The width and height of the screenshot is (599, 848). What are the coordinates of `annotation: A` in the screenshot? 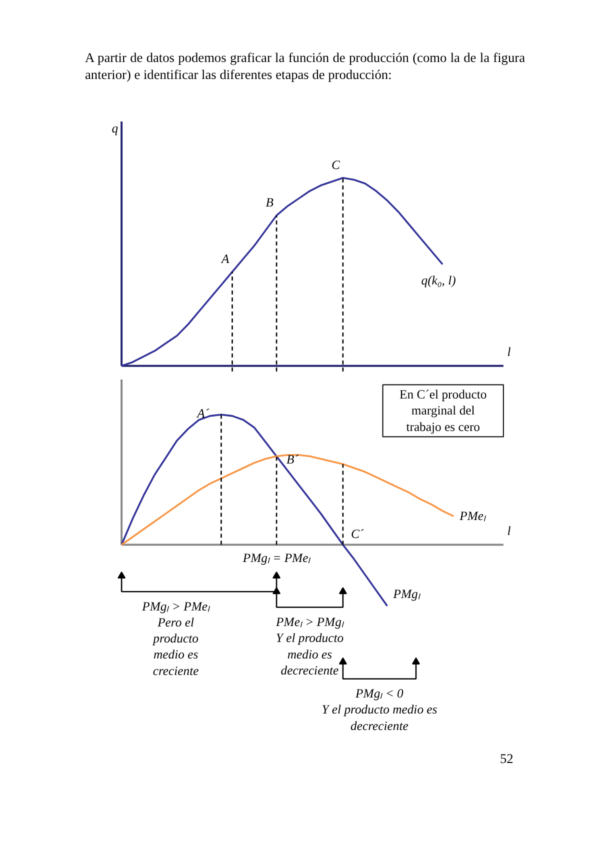 It's located at (225, 259).